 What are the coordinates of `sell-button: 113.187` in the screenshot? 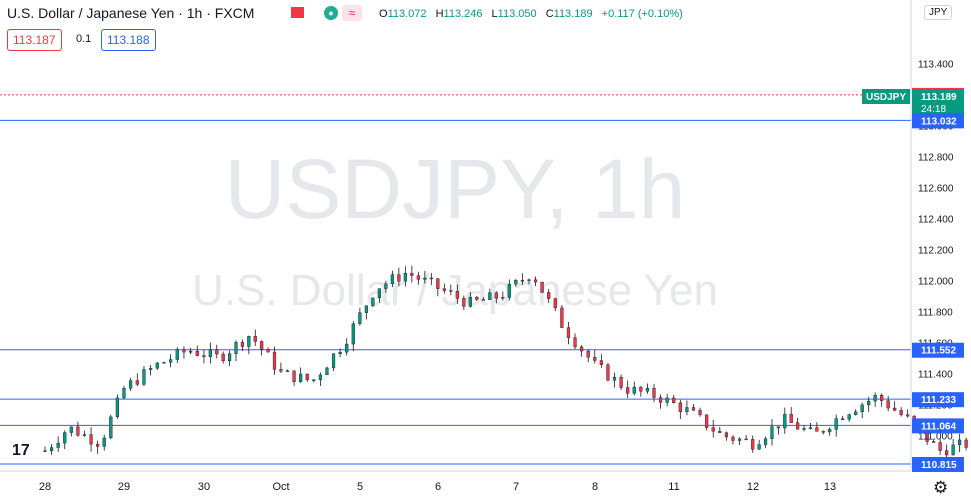 It's located at (34, 40).